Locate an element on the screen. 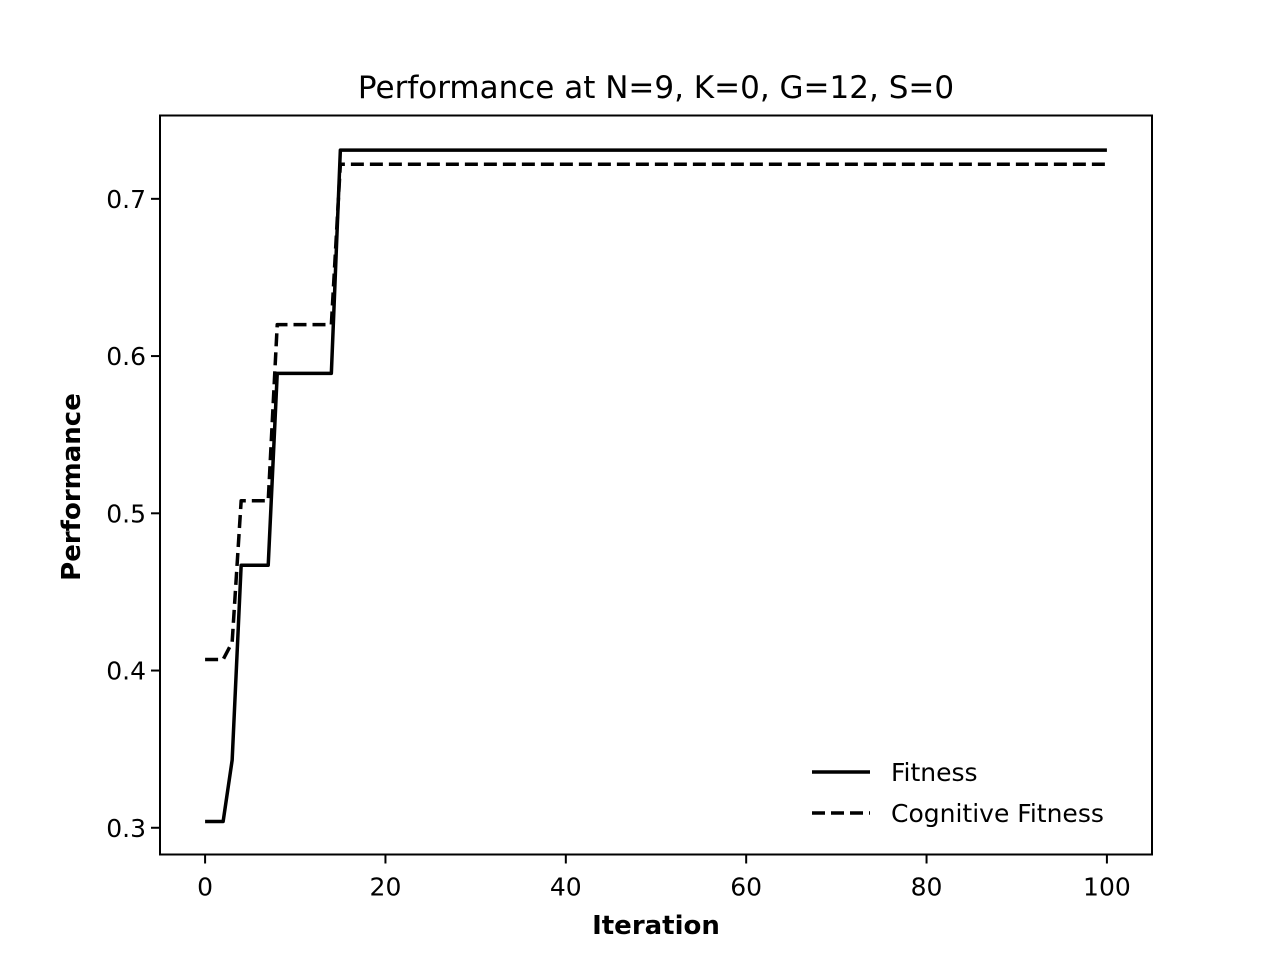 The image size is (1280, 960). y-tick-label: 0.3 is located at coordinates (126, 828).